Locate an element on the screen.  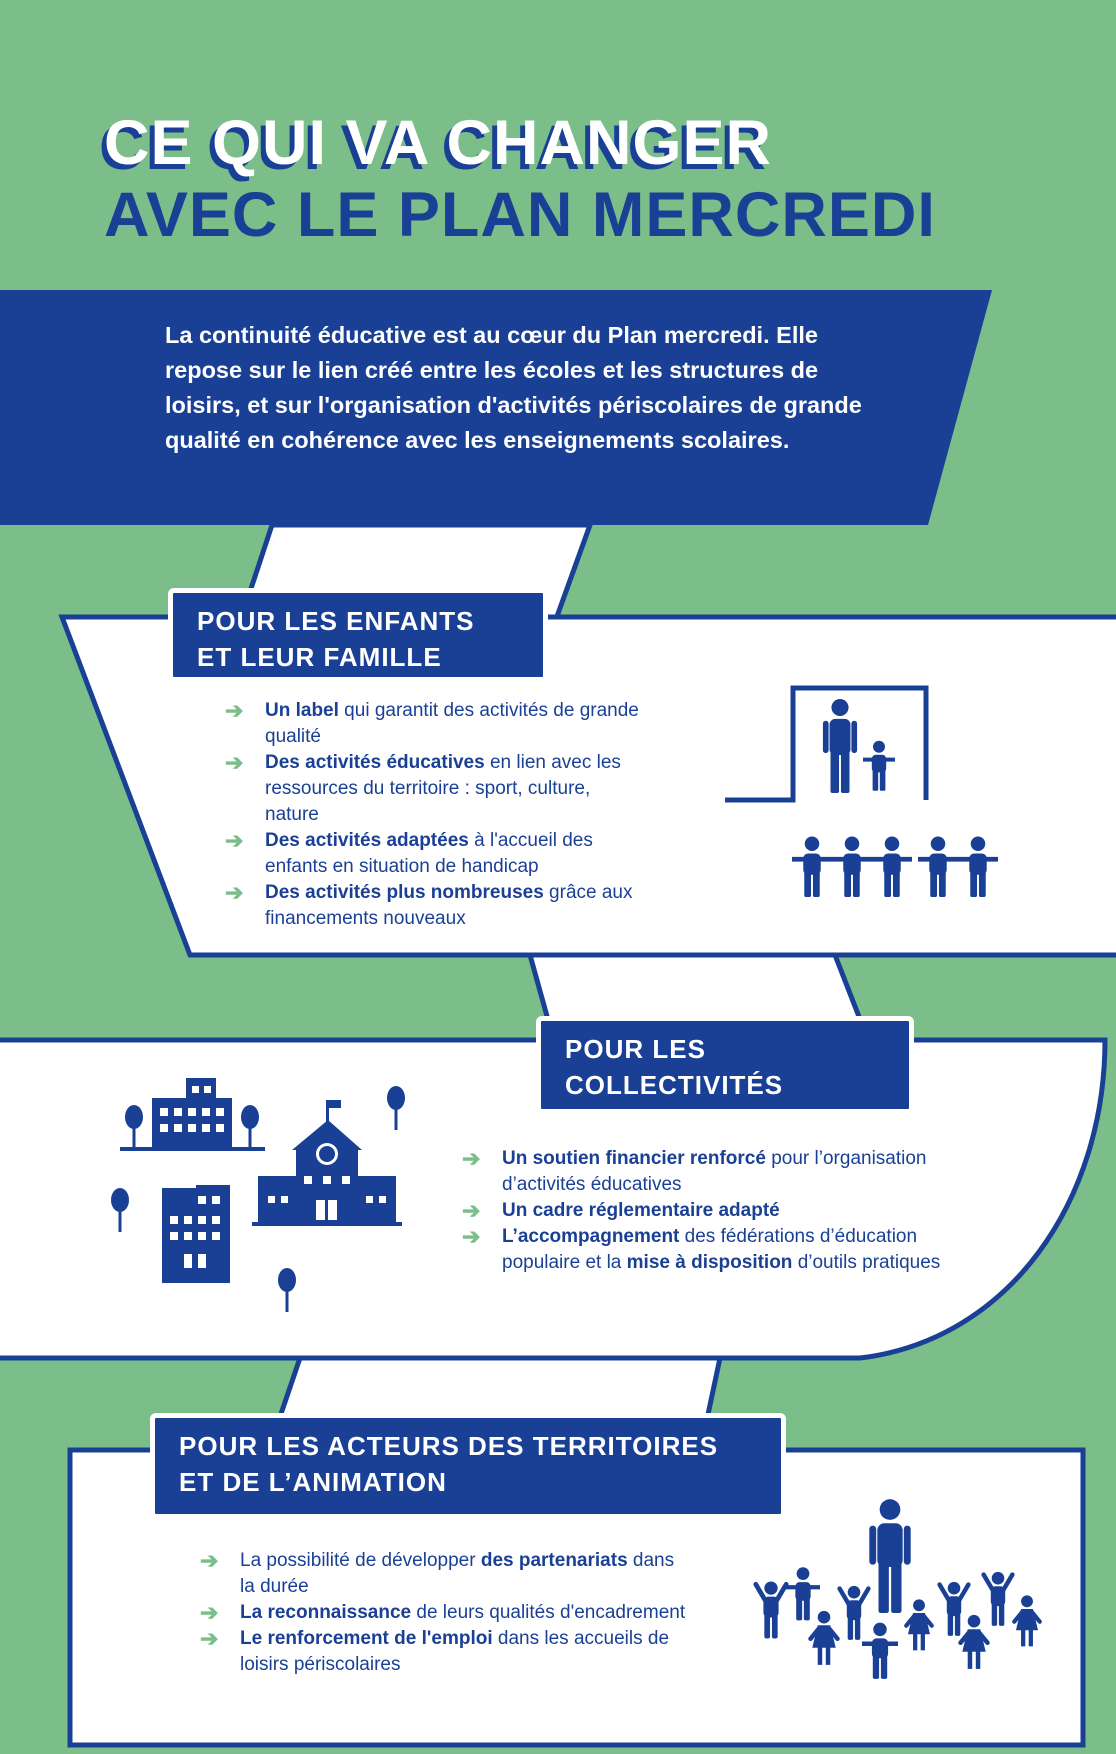
bold-text: Un soutien financier renforcé is located at coordinates (634, 1158).